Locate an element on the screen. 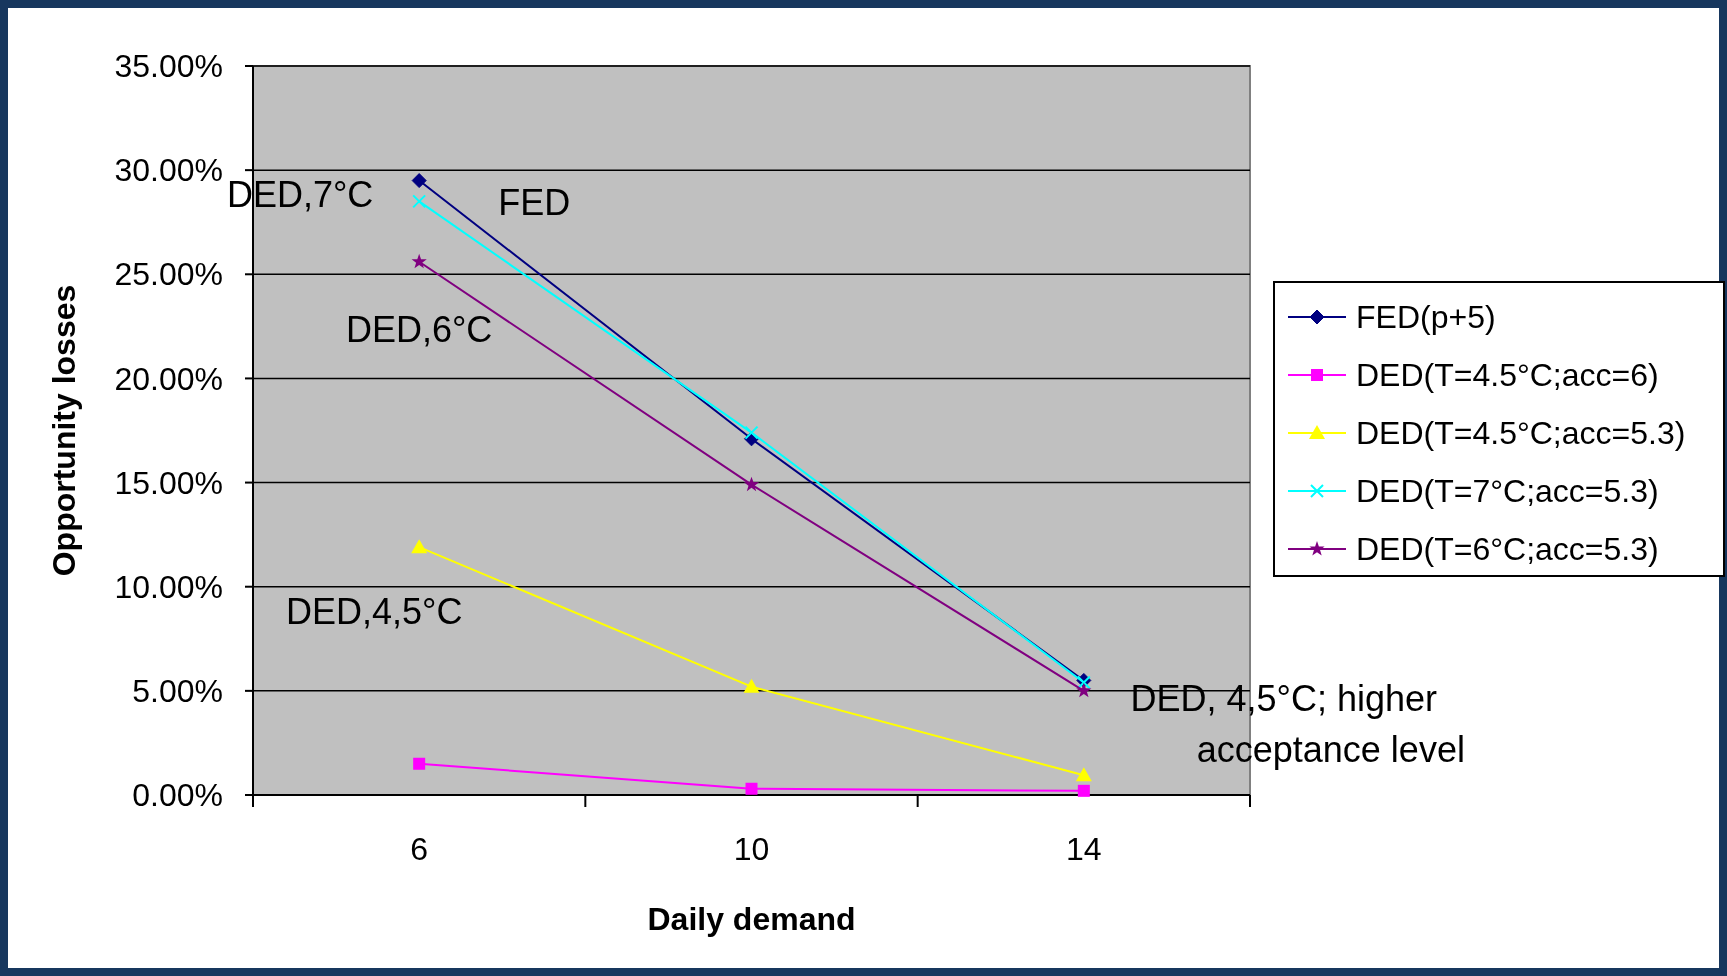 The width and height of the screenshot is (1727, 976). x-tick-label: 14 is located at coordinates (1084, 849).